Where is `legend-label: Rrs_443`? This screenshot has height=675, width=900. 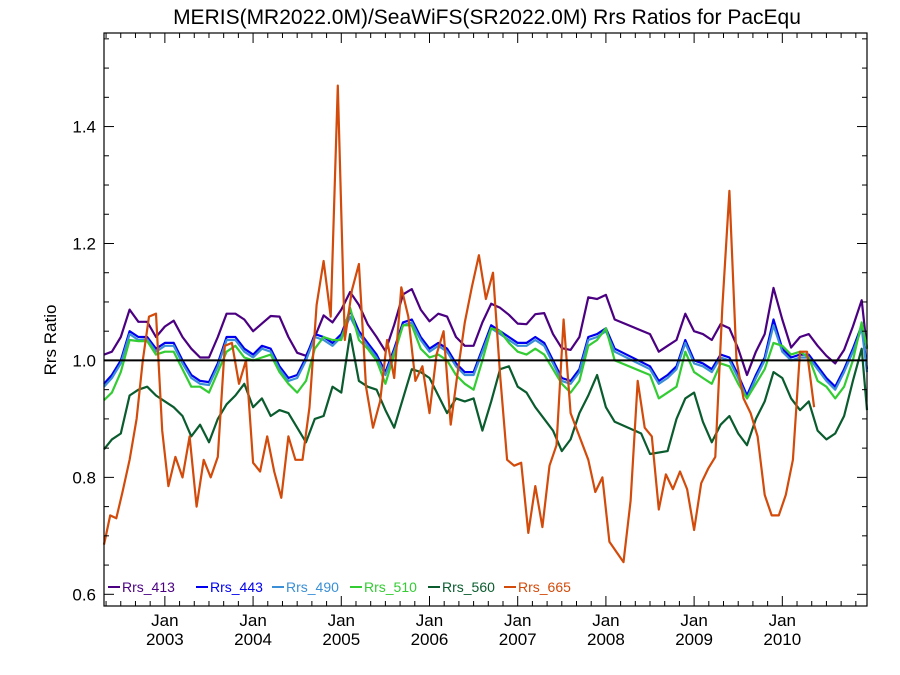 legend-label: Rrs_443 is located at coordinates (236, 587).